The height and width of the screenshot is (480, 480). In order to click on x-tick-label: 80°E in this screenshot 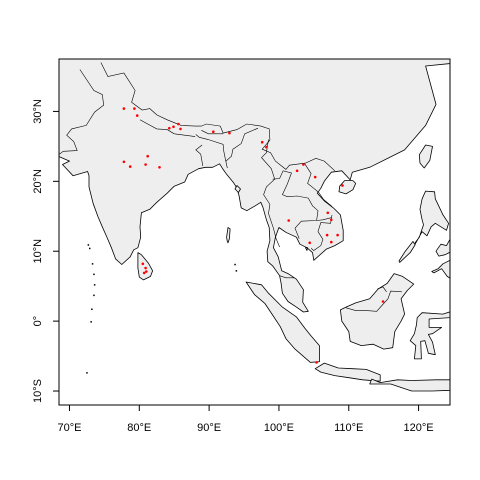, I will do `click(139, 428)`.